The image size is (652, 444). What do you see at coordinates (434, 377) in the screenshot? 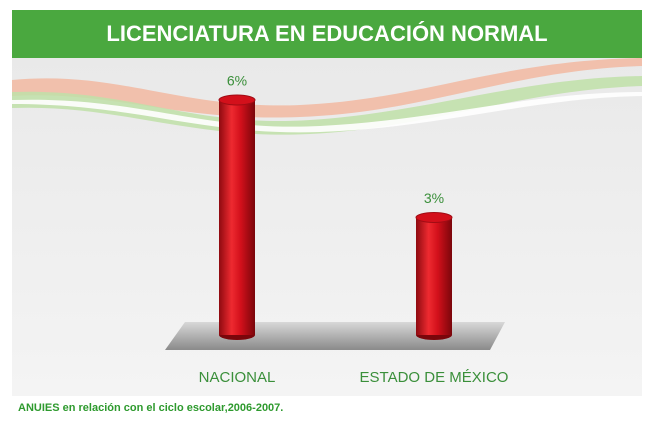
I see `x-tick-label: ESTADO DE MÉXICO` at bounding box center [434, 377].